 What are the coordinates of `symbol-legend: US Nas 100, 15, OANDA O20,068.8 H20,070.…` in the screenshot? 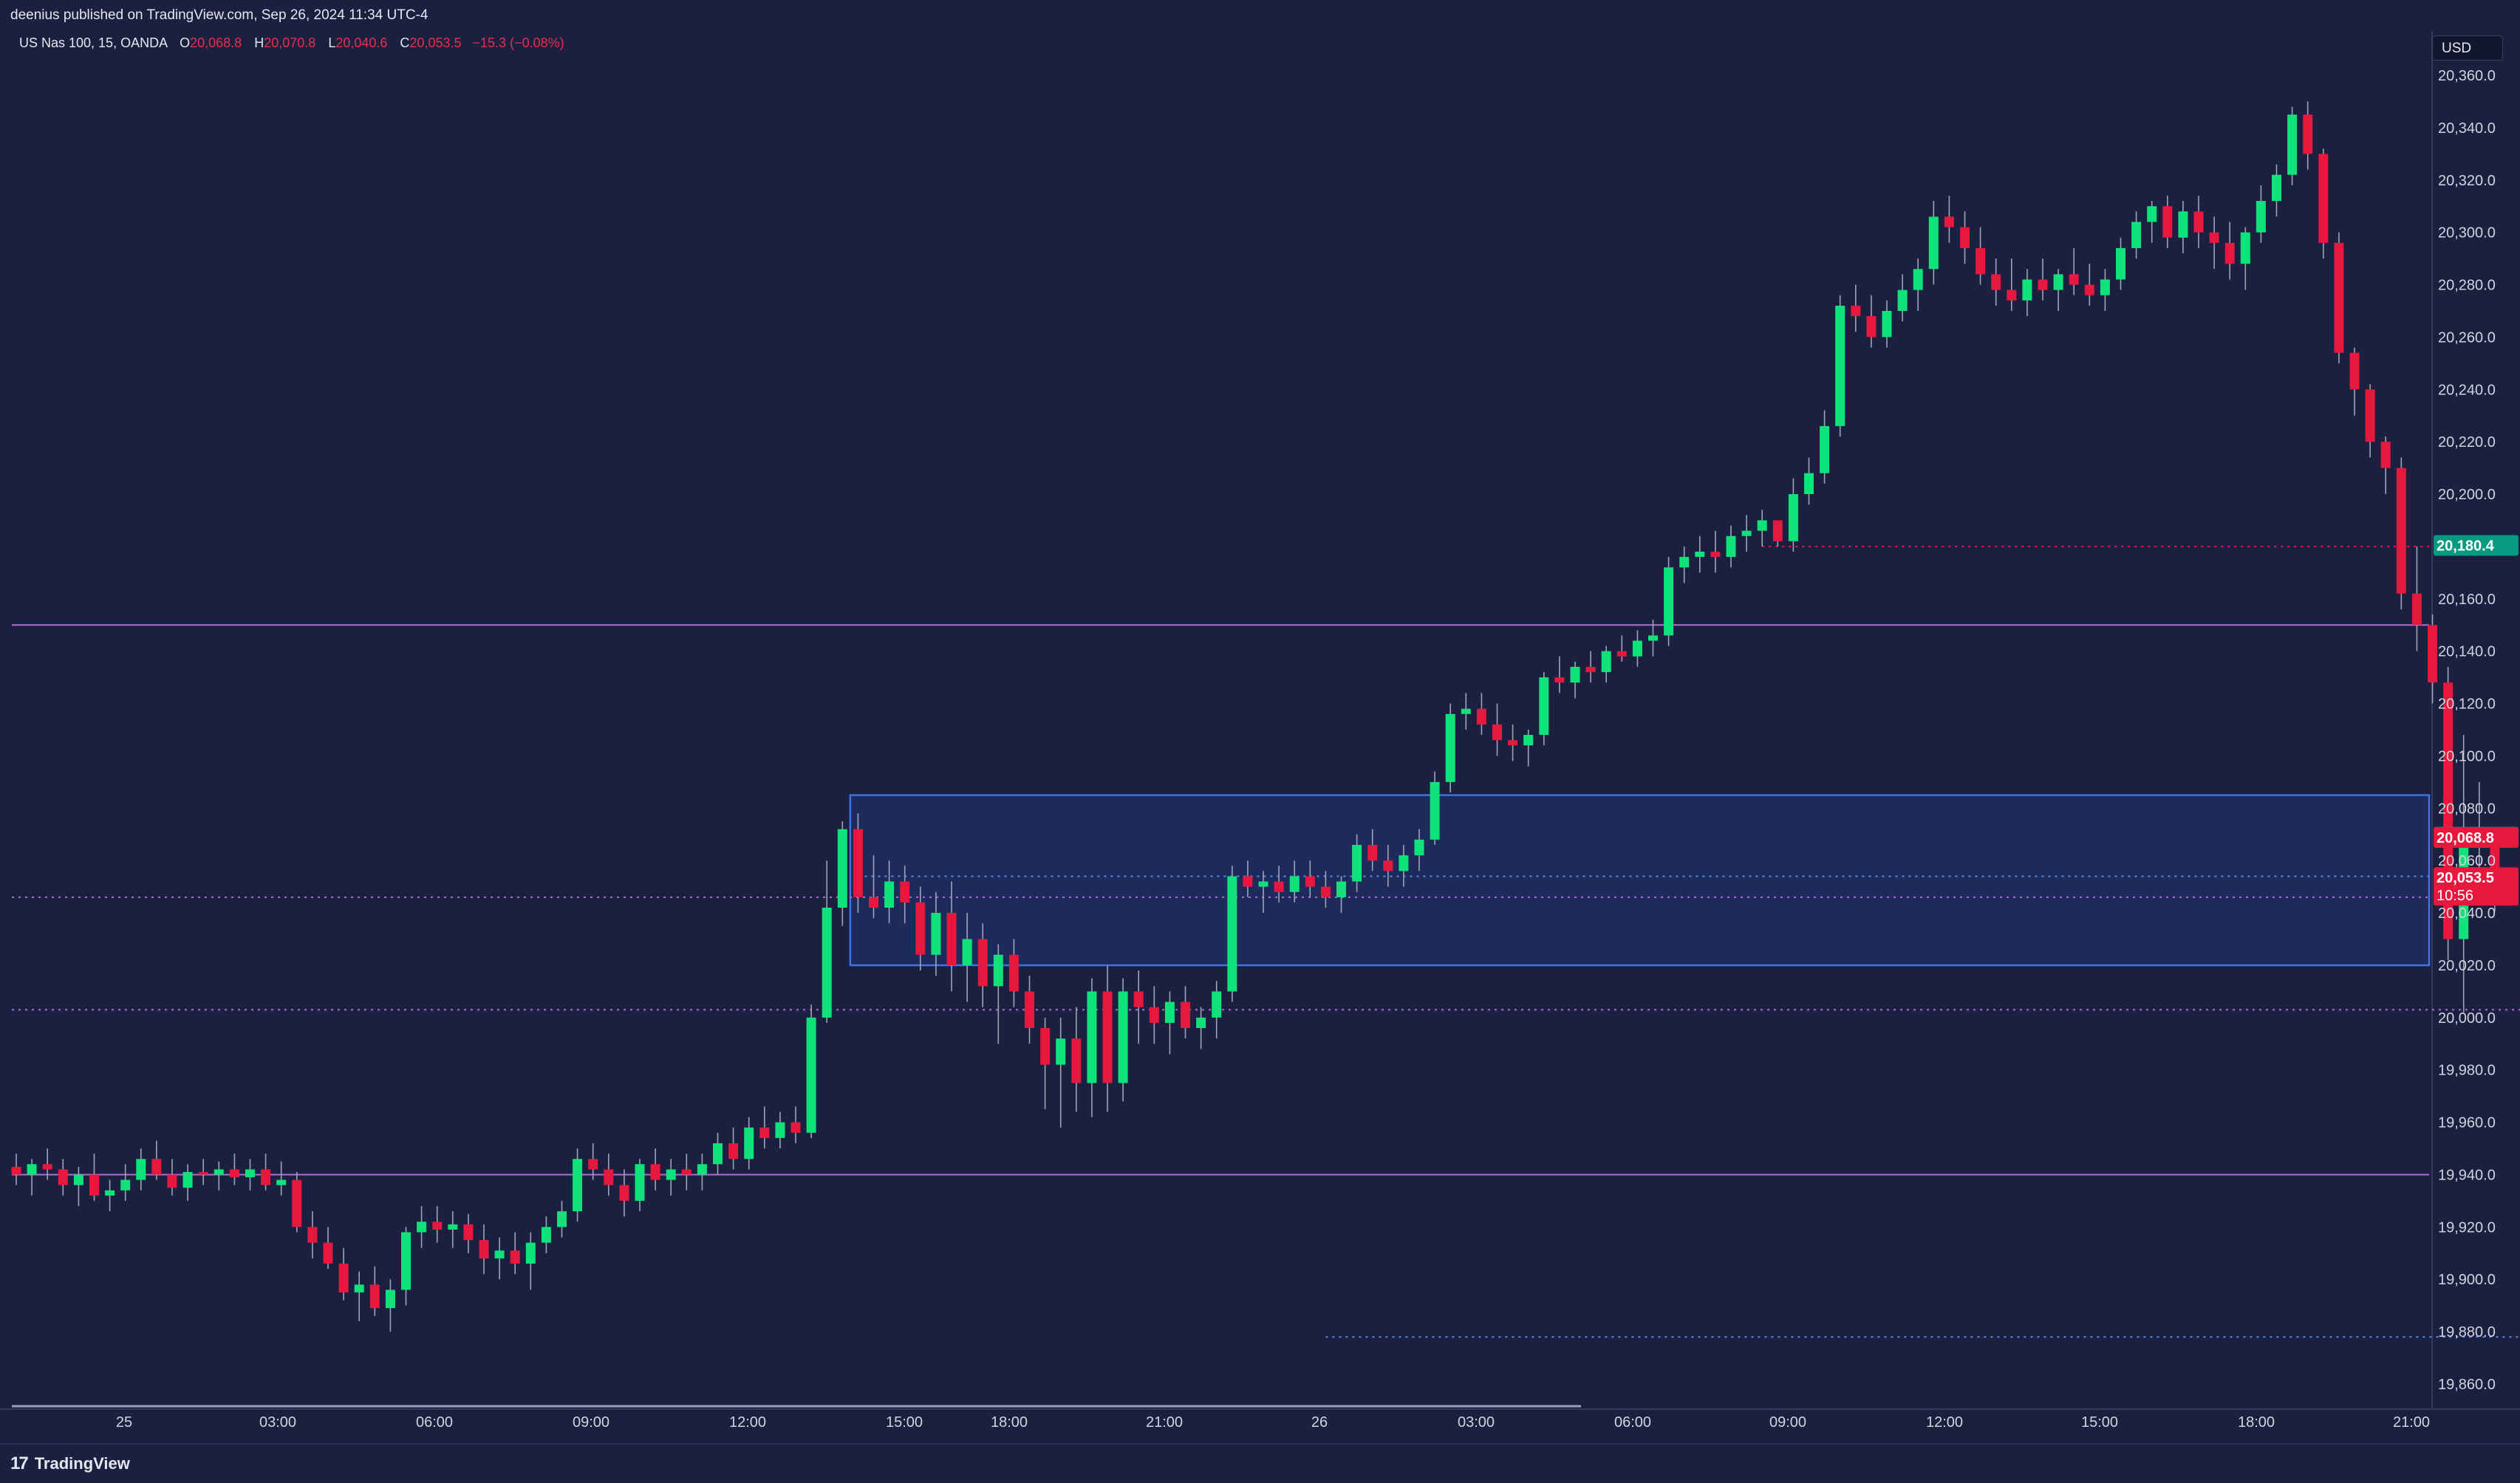 It's located at (291, 43).